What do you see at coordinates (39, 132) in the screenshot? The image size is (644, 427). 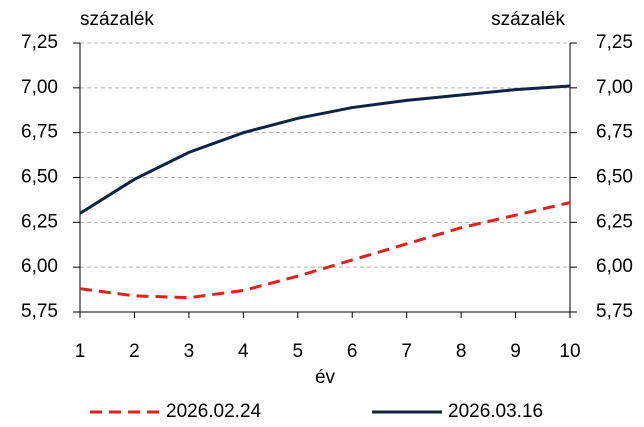 I see `y-tick-label: 6,75` at bounding box center [39, 132].